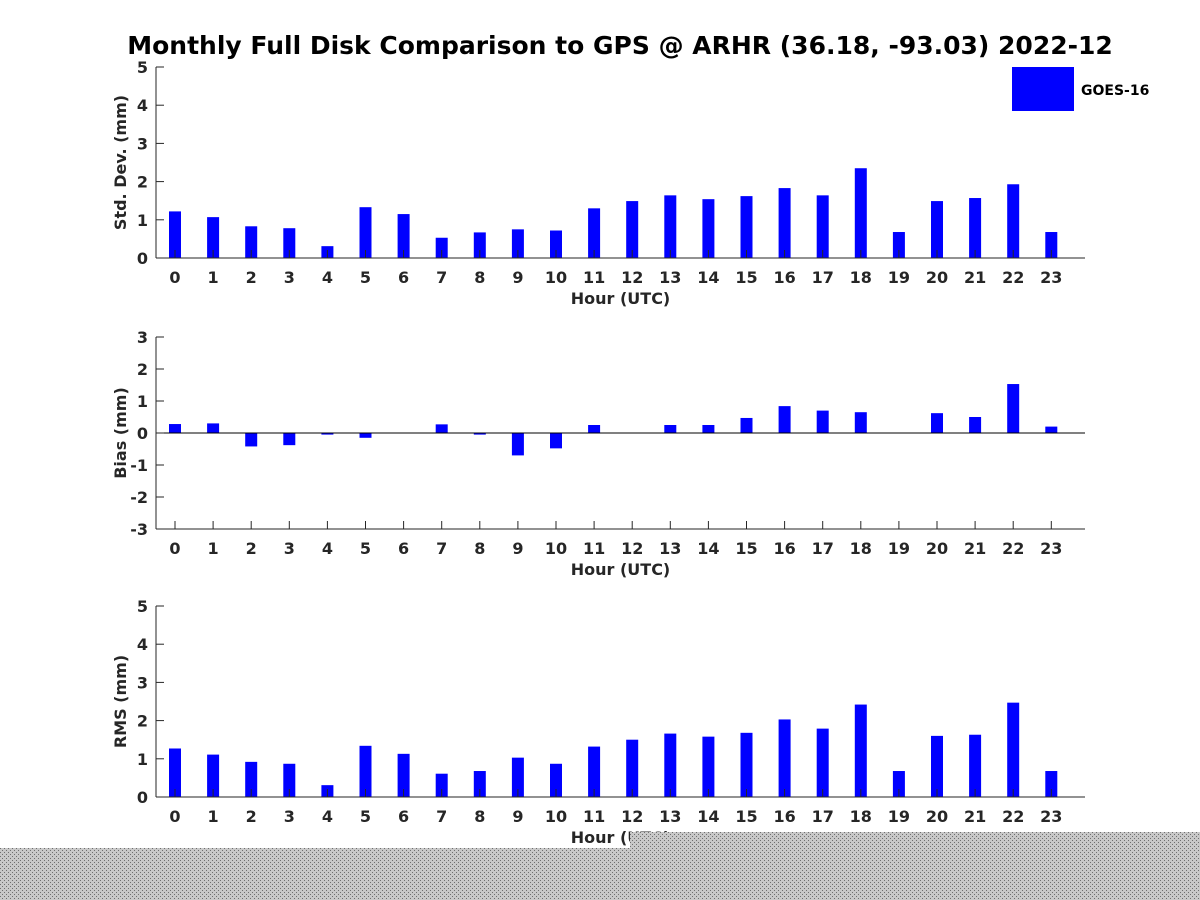 The width and height of the screenshot is (1200, 900). I want to click on y-axis-label: RMS (mm), so click(120, 701).